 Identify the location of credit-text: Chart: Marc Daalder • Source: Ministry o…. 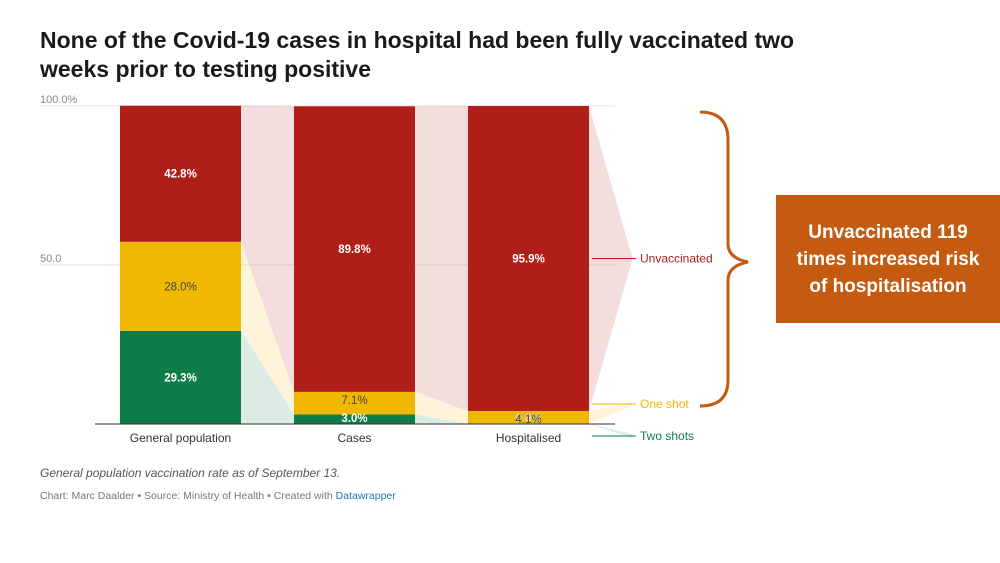
(188, 496).